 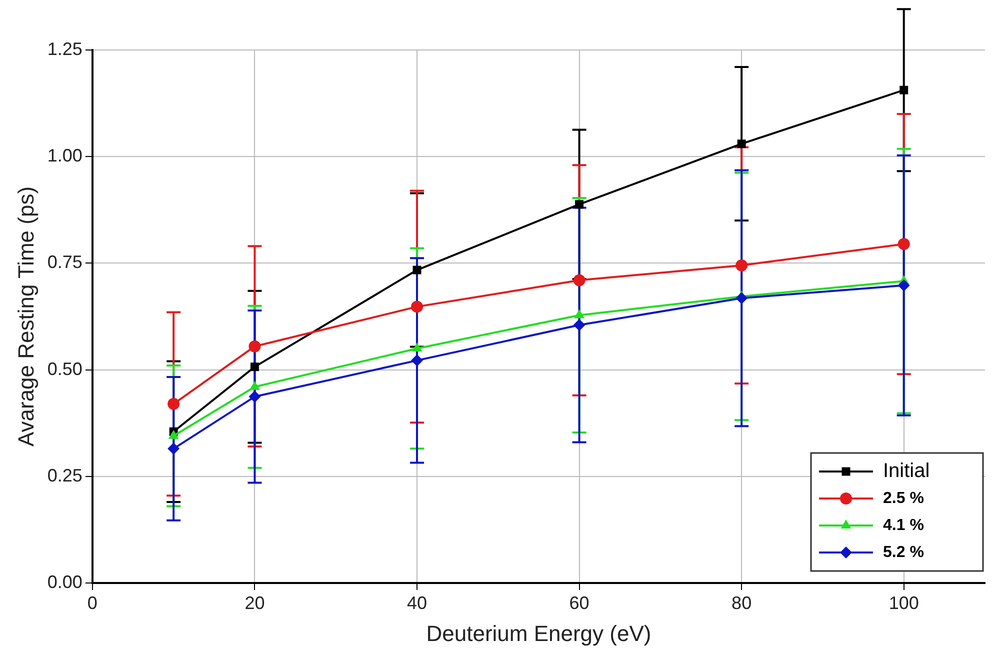 I want to click on y-tick-label: 1.00, so click(x=64, y=156).